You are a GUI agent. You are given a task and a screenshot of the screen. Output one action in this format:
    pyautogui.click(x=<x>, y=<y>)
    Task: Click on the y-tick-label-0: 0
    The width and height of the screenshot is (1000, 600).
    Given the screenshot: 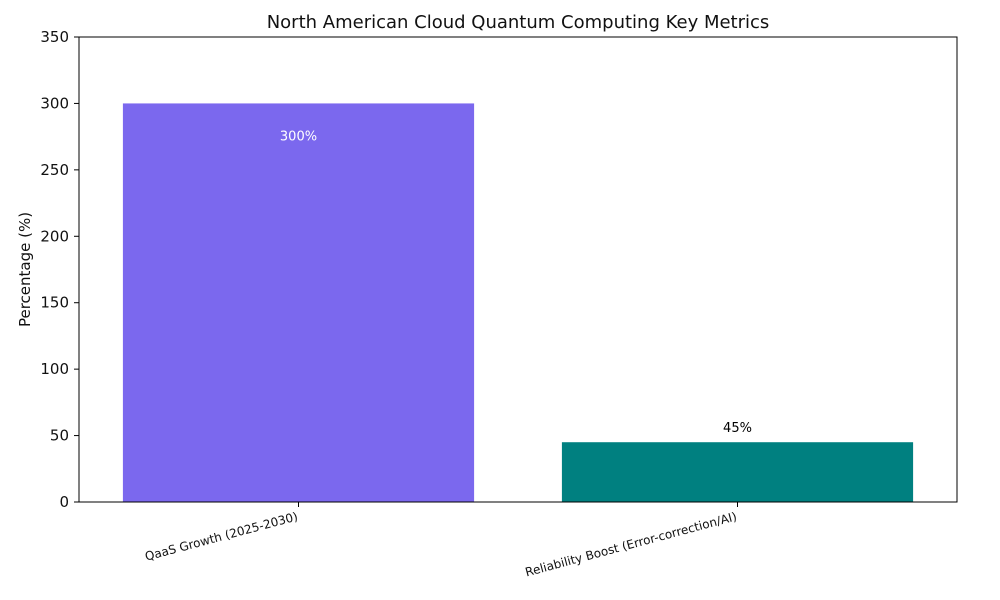 What is the action you would take?
    pyautogui.click(x=64, y=502)
    